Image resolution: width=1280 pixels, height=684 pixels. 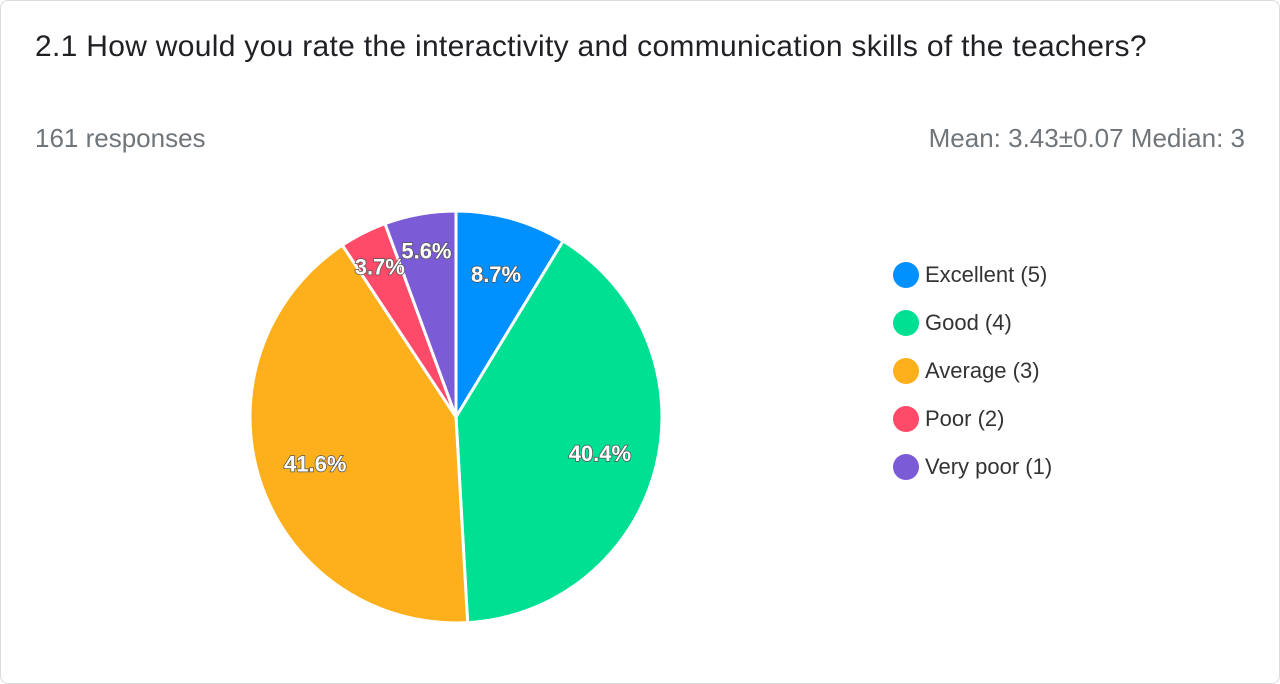 What do you see at coordinates (496, 274) in the screenshot?
I see `pie-slice-label-0: 8.7%` at bounding box center [496, 274].